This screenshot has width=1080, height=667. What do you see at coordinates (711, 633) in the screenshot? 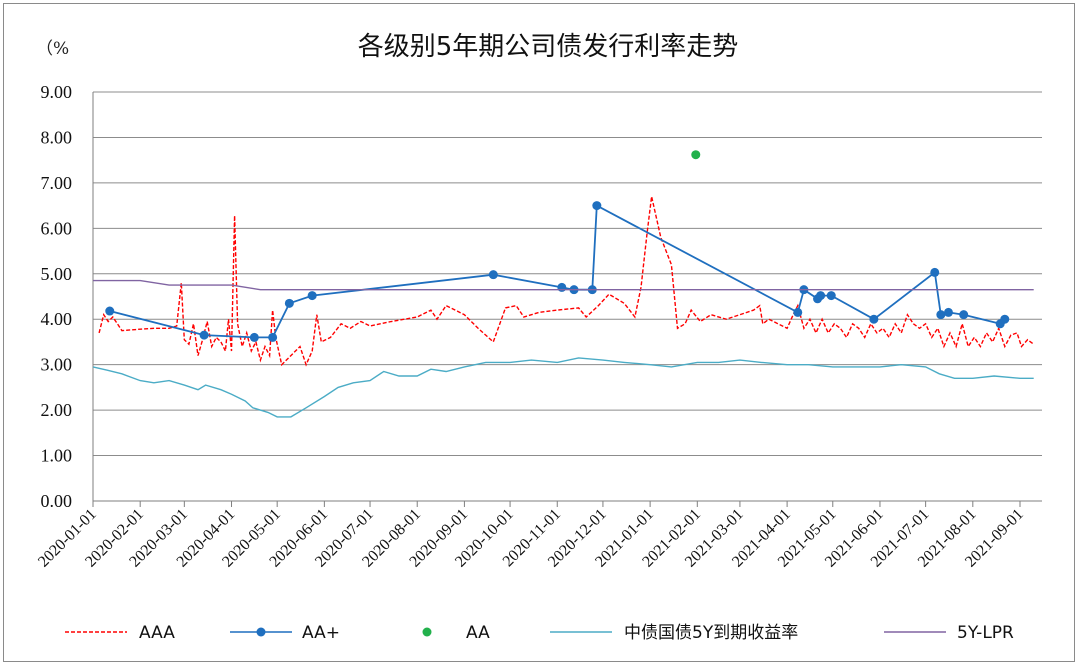
I see `legend-label: 中债国债5Y到期收益率` at bounding box center [711, 633].